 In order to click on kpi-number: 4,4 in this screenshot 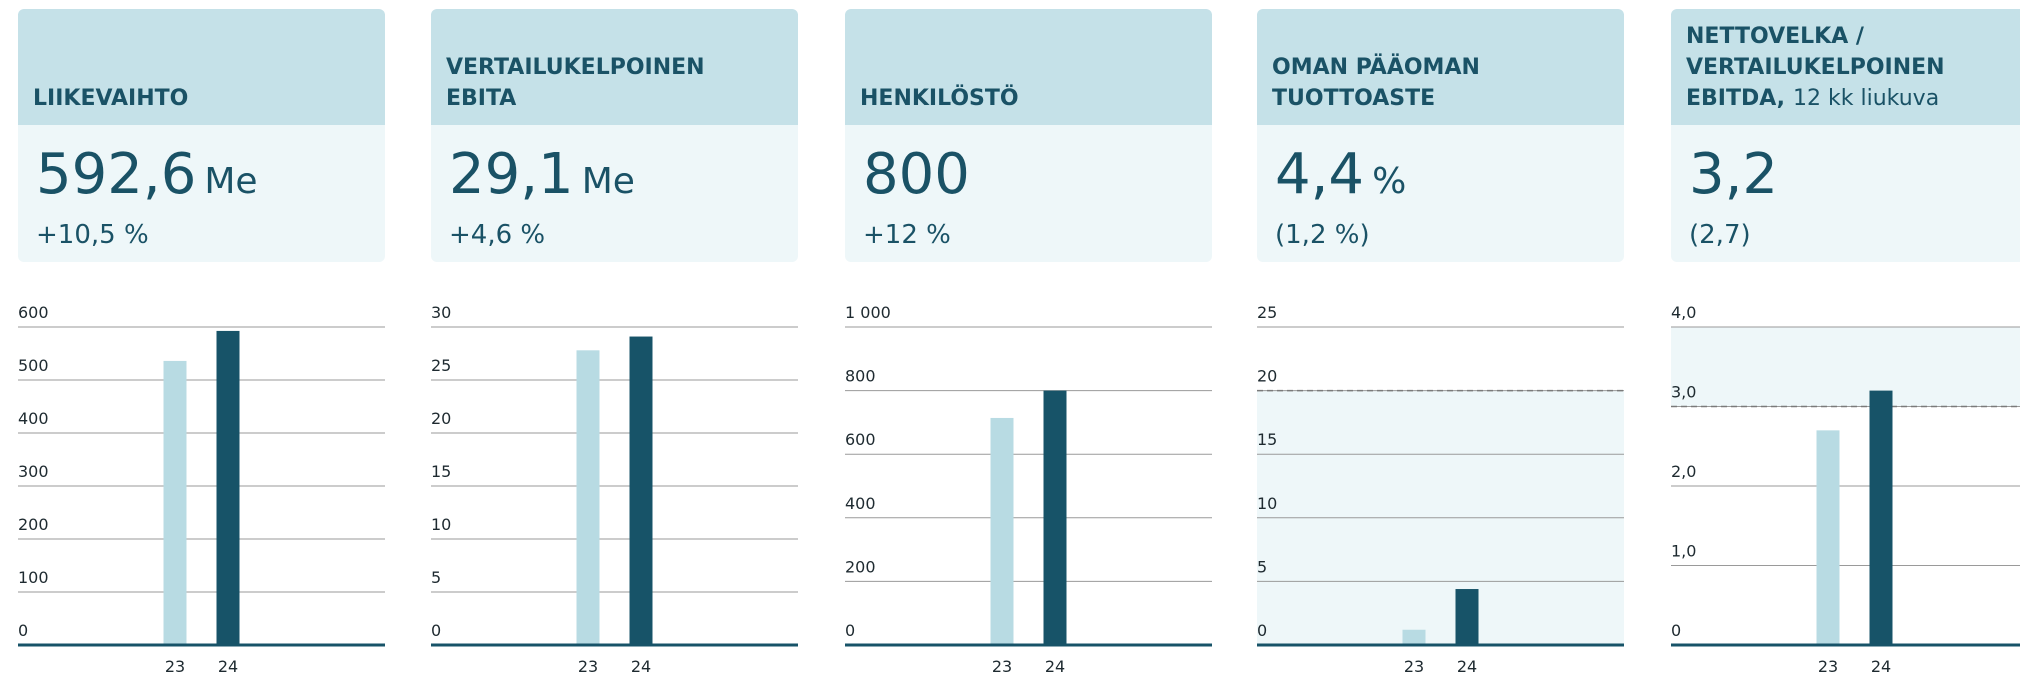, I will do `click(1319, 174)`.